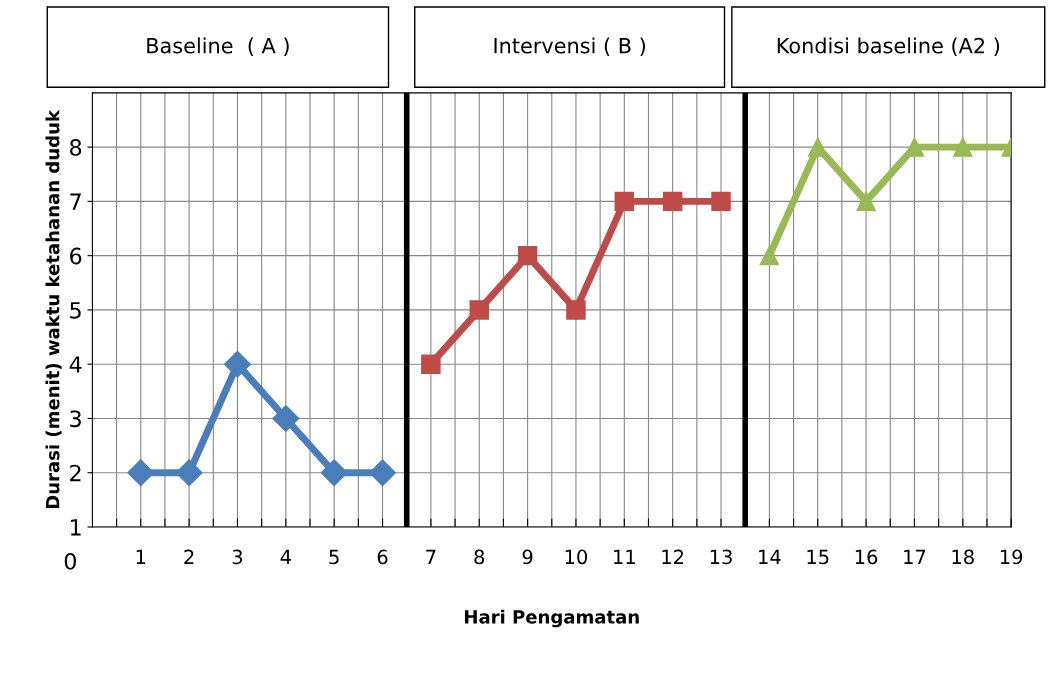  Describe the element at coordinates (552, 618) in the screenshot. I see `x-axis-title: Hari Pengamatan` at that location.